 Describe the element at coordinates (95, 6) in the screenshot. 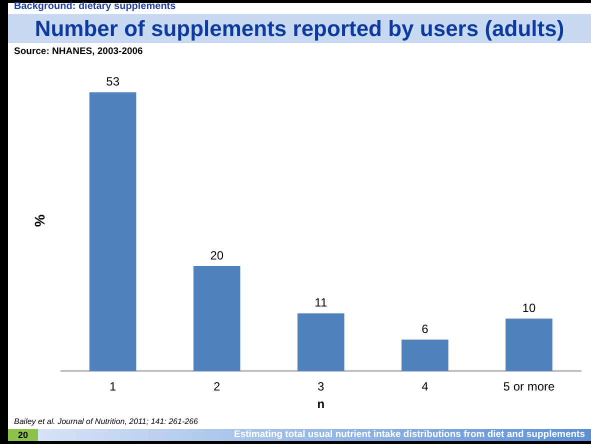

I see `text: Background: dietary supplements` at that location.